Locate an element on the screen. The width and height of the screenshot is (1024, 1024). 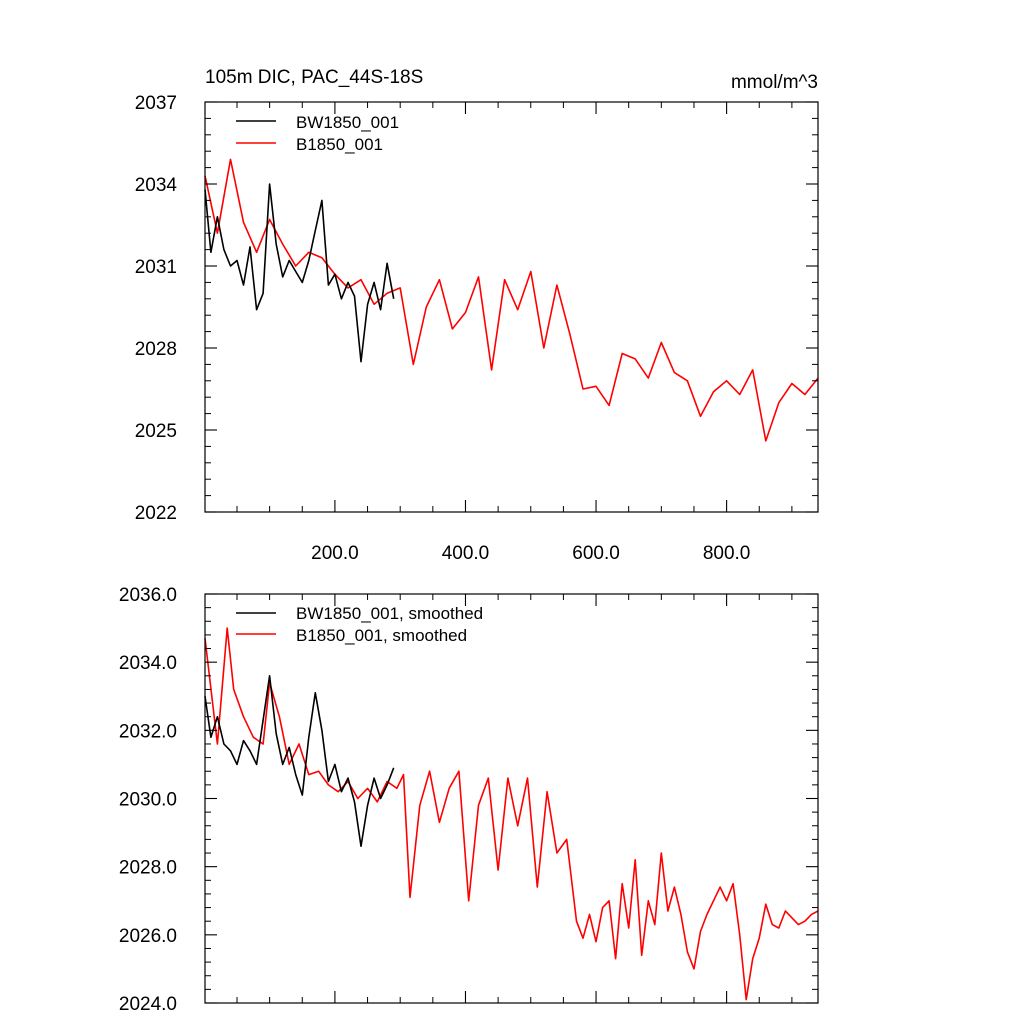
y-tick-label: 2036.0 is located at coordinates (148, 595).